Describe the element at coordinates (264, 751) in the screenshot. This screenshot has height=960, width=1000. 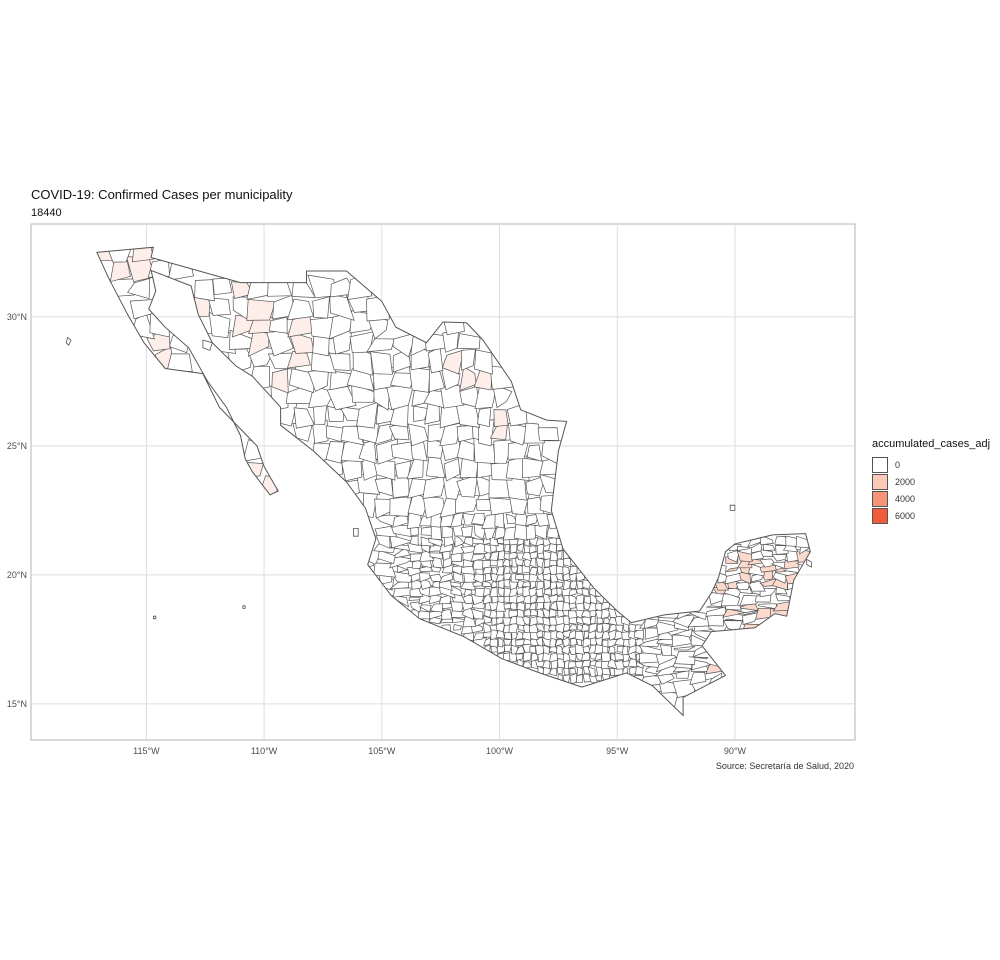
I see `x-tick-label: 110°W` at that location.